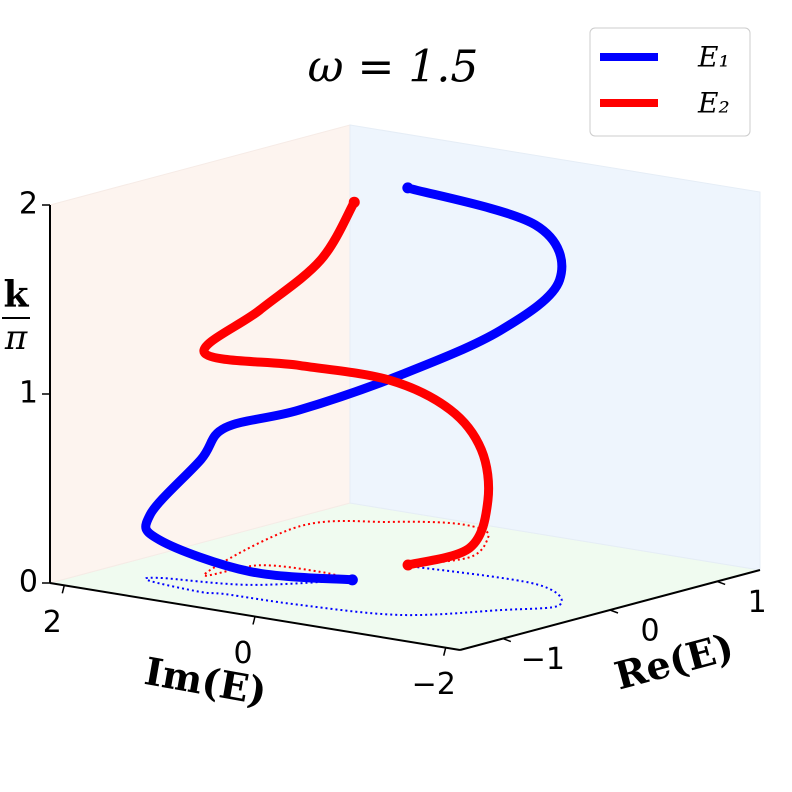 The width and height of the screenshot is (792, 792). What do you see at coordinates (757, 602) in the screenshot?
I see `x-tick-label: 1` at bounding box center [757, 602].